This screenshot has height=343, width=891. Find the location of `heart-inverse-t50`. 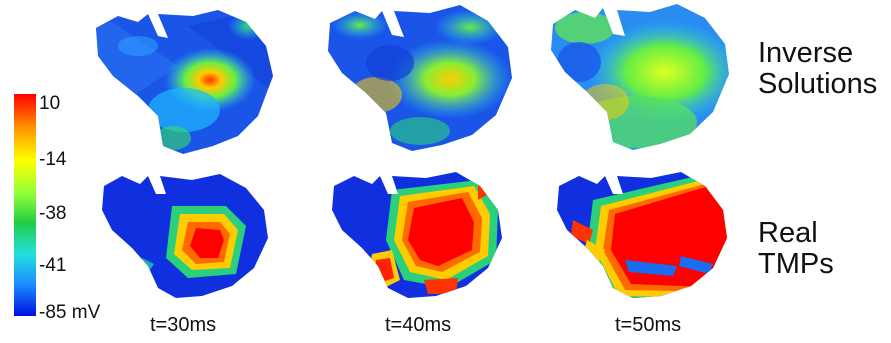

heart-inverse-t50 is located at coordinates (637, 77).